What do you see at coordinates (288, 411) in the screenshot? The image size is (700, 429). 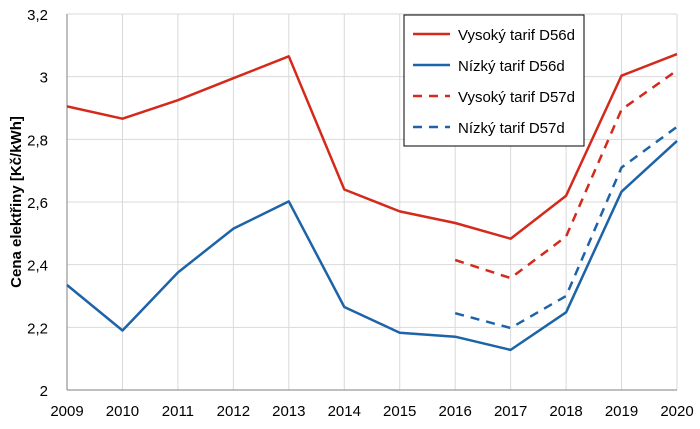 I see `x-tick-label: 2013` at bounding box center [288, 411].